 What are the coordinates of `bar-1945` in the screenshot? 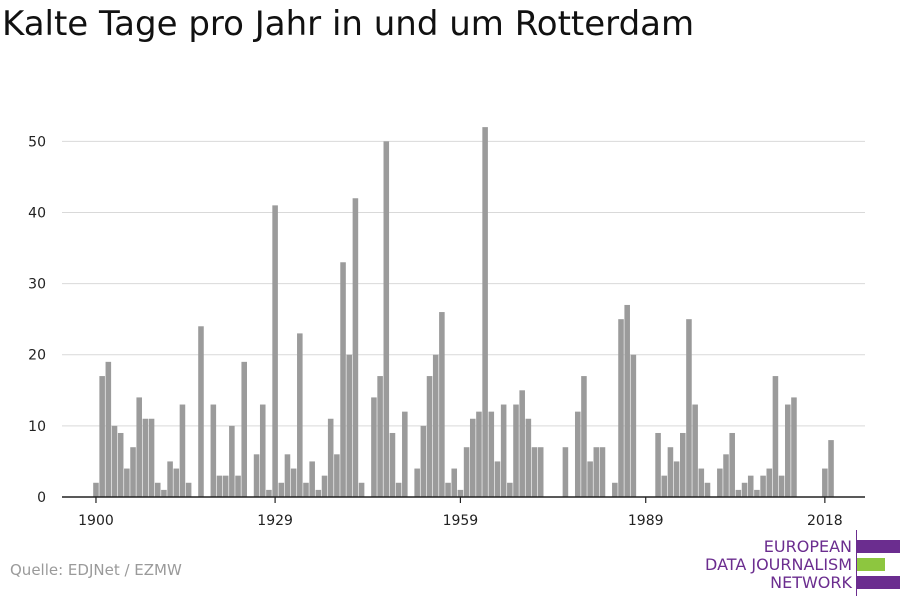 It's located at (374, 447).